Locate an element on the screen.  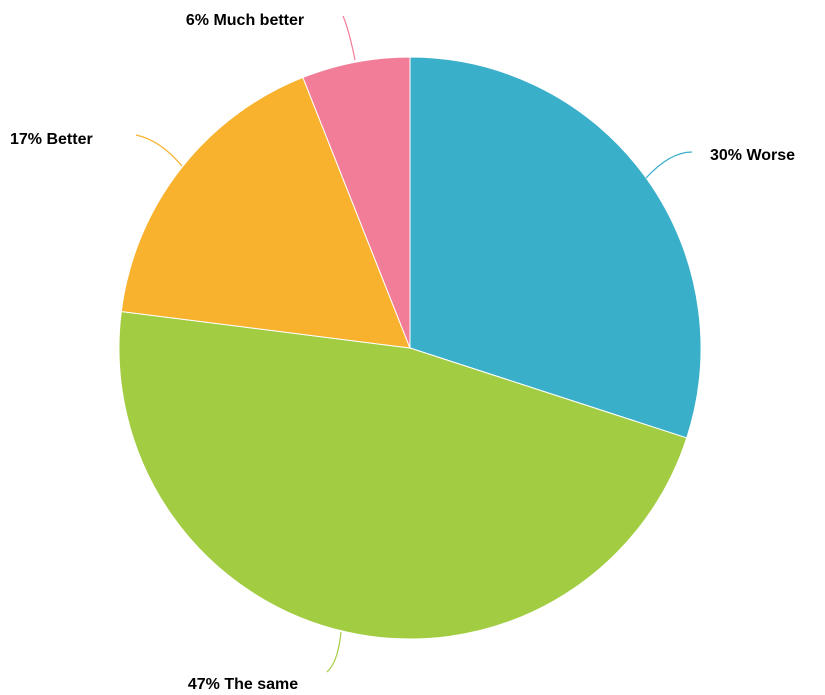
leader-line-the-same is located at coordinates (334, 652).